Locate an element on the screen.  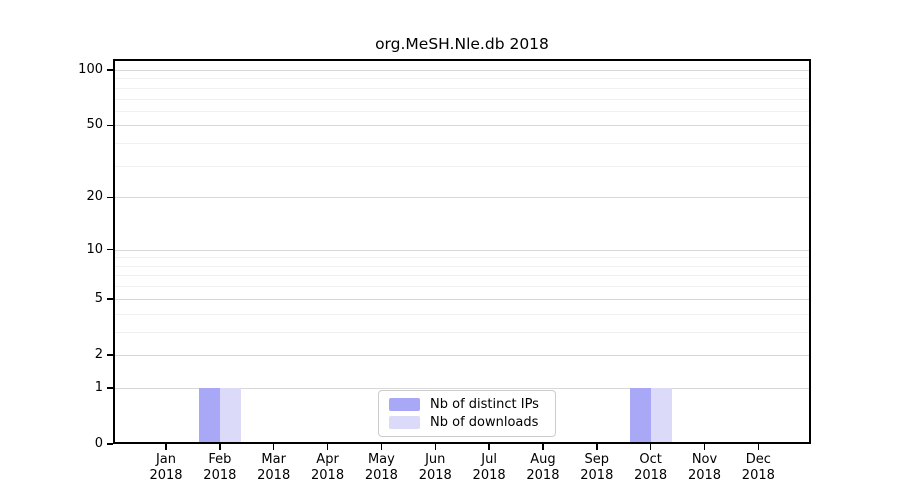
y-tick-label: 5 is located at coordinates (98, 298).